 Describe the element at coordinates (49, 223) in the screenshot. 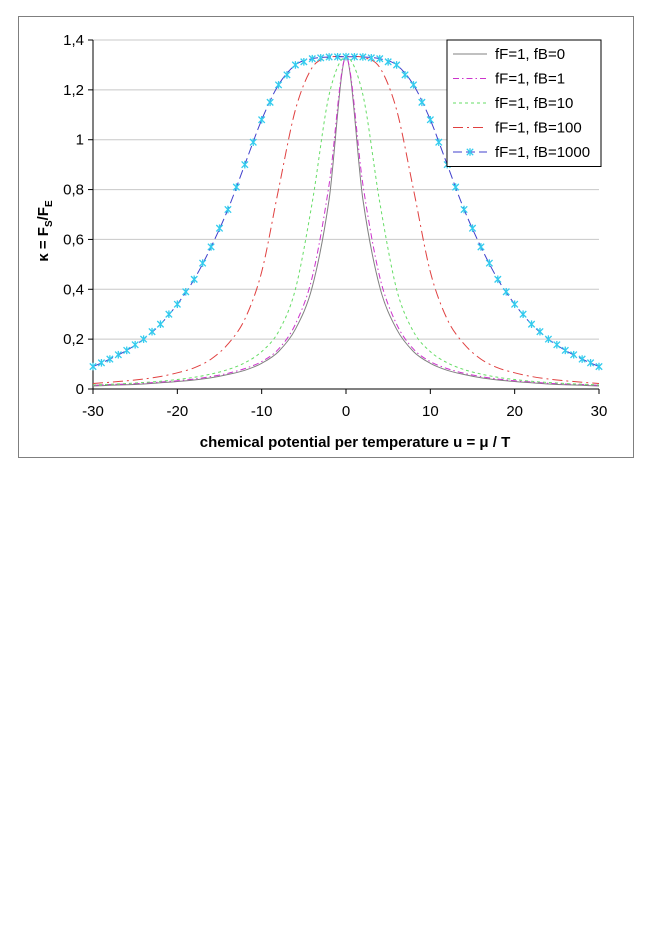

I see `y-axis-title-sub1: S` at that location.